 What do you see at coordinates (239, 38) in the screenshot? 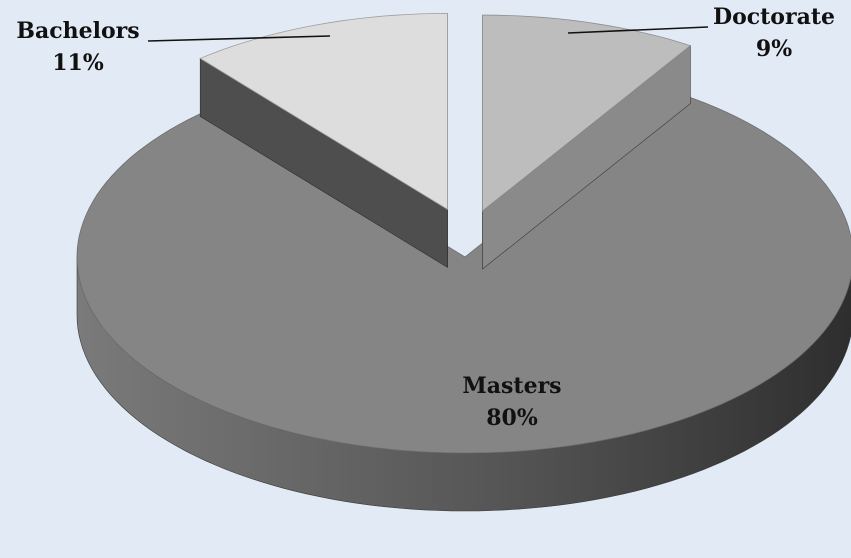
I see `bachelors-leader-line` at bounding box center [239, 38].